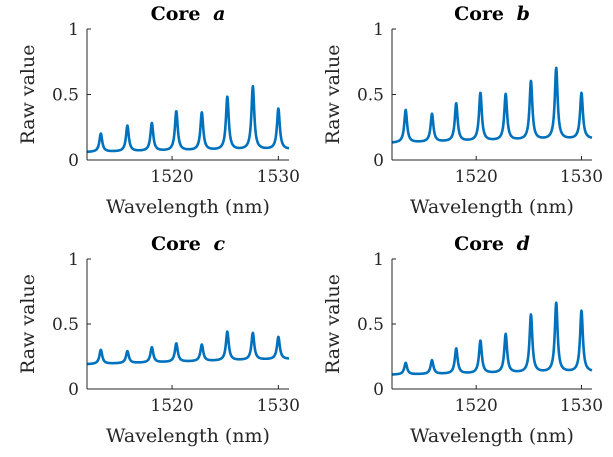 The width and height of the screenshot is (613, 457). I want to click on chart-title: Core c, so click(188, 244).